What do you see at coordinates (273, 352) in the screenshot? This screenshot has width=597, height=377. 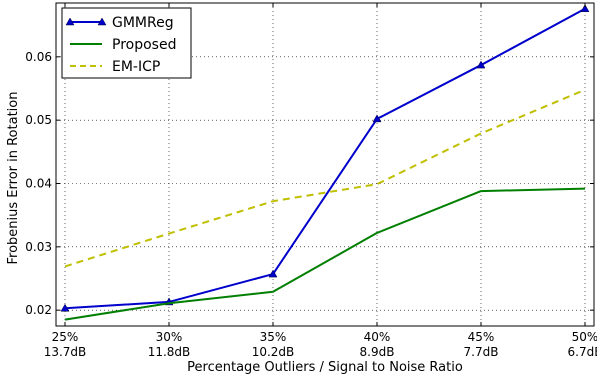 I see `x-tick-label-snr: 10.2dB` at bounding box center [273, 352].